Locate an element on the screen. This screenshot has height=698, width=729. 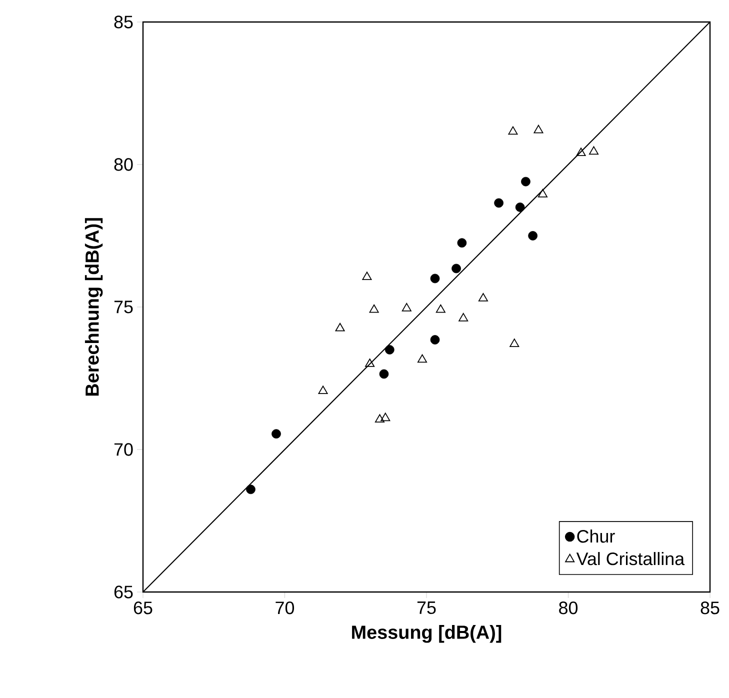
x-axis-title: Messung [dB(A)] is located at coordinates (427, 634).